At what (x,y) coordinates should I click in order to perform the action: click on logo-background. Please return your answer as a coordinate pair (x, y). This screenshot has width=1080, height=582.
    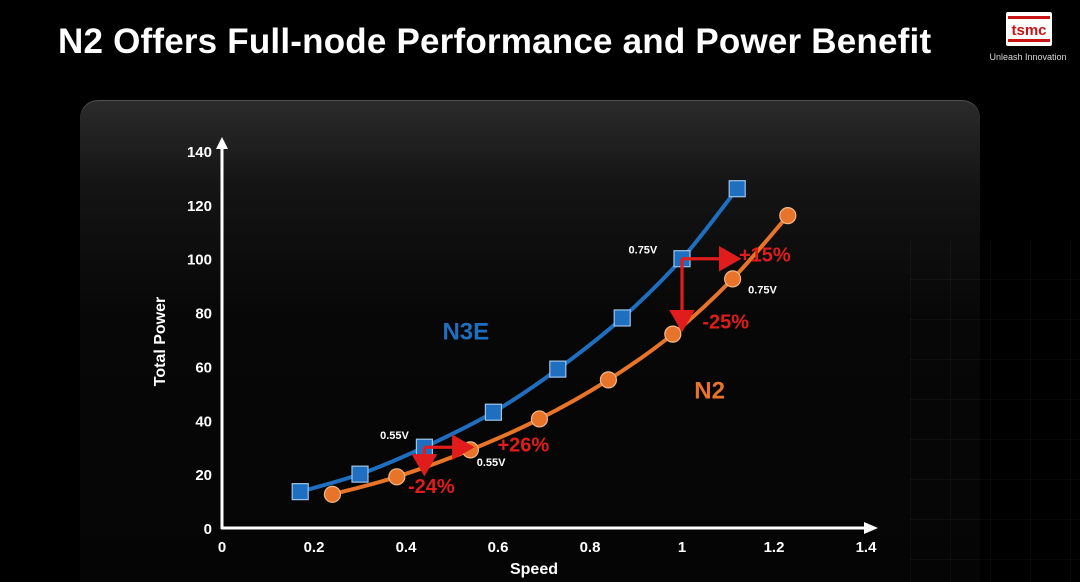
    Looking at the image, I should click on (1029, 29).